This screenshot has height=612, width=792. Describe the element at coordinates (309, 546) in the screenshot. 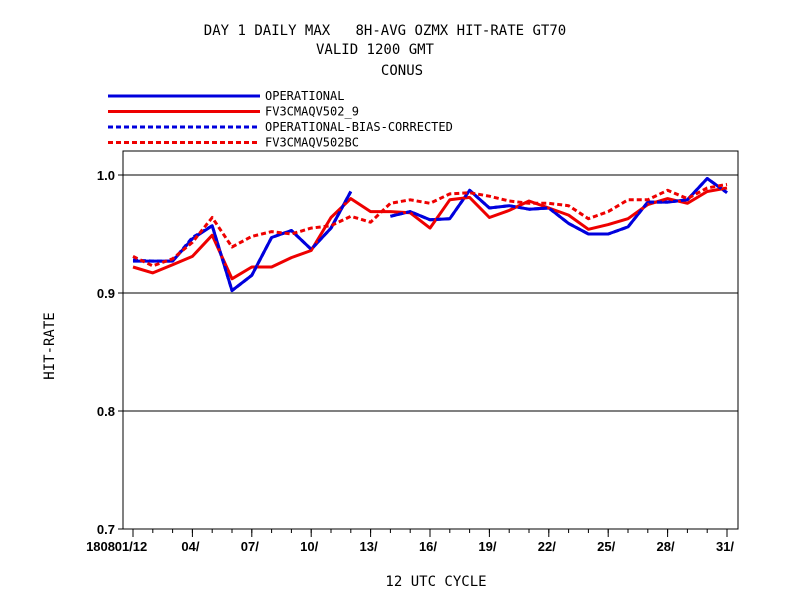

I see `x-tick-label: 10/` at that location.